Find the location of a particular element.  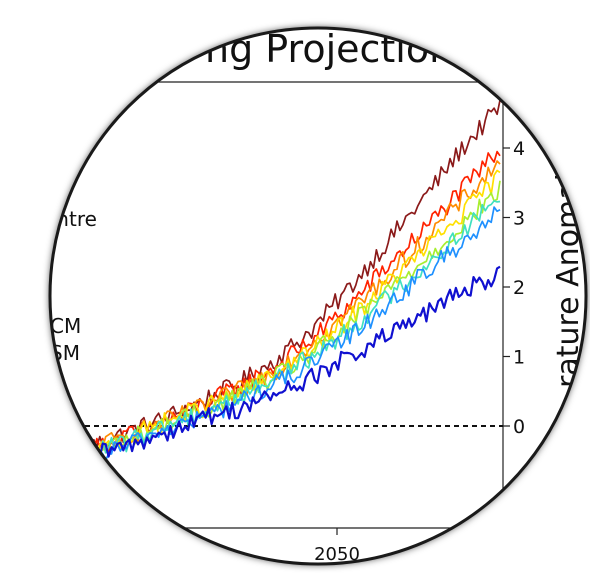

y-tick-label: 3 is located at coordinates (519, 219).